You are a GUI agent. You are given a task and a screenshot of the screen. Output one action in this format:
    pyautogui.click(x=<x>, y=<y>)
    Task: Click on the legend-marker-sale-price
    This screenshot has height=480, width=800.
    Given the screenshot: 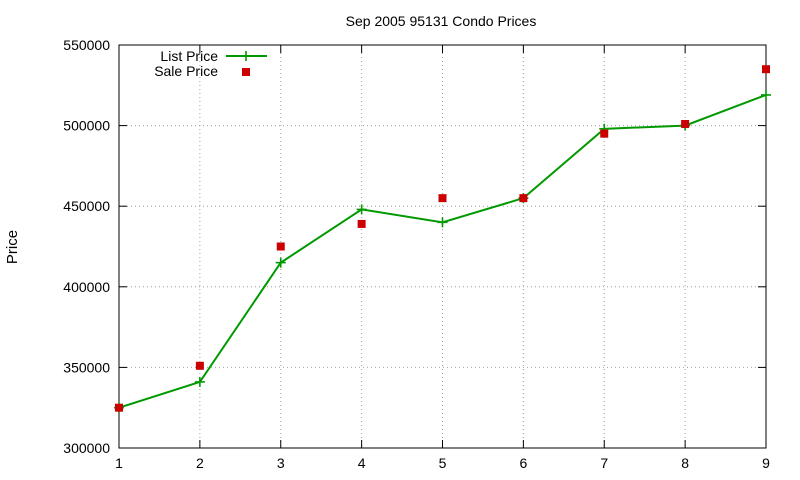 What is the action you would take?
    pyautogui.click(x=246, y=72)
    